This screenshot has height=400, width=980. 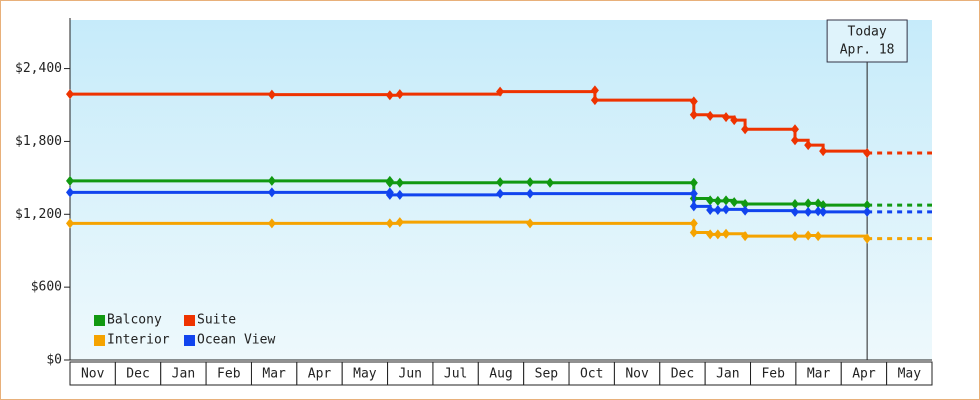 What do you see at coordinates (46, 287) in the screenshot?
I see `y-tick-label: $600` at bounding box center [46, 287].